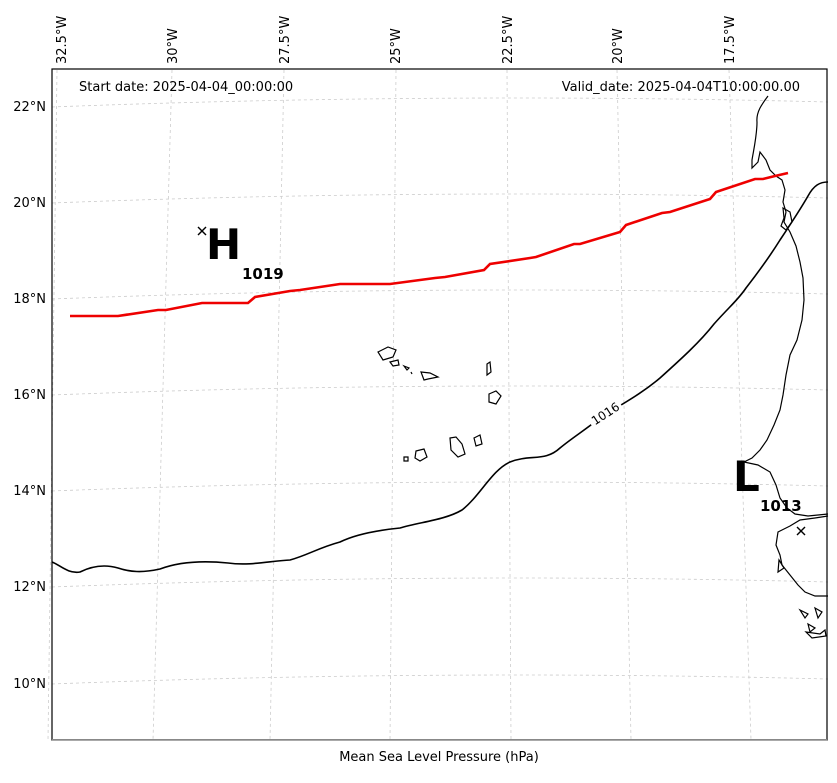  Describe the element at coordinates (681, 87) in the screenshot. I see `valid-date-label: Valid_date: 2025-04-04T10:00:00.00` at that location.